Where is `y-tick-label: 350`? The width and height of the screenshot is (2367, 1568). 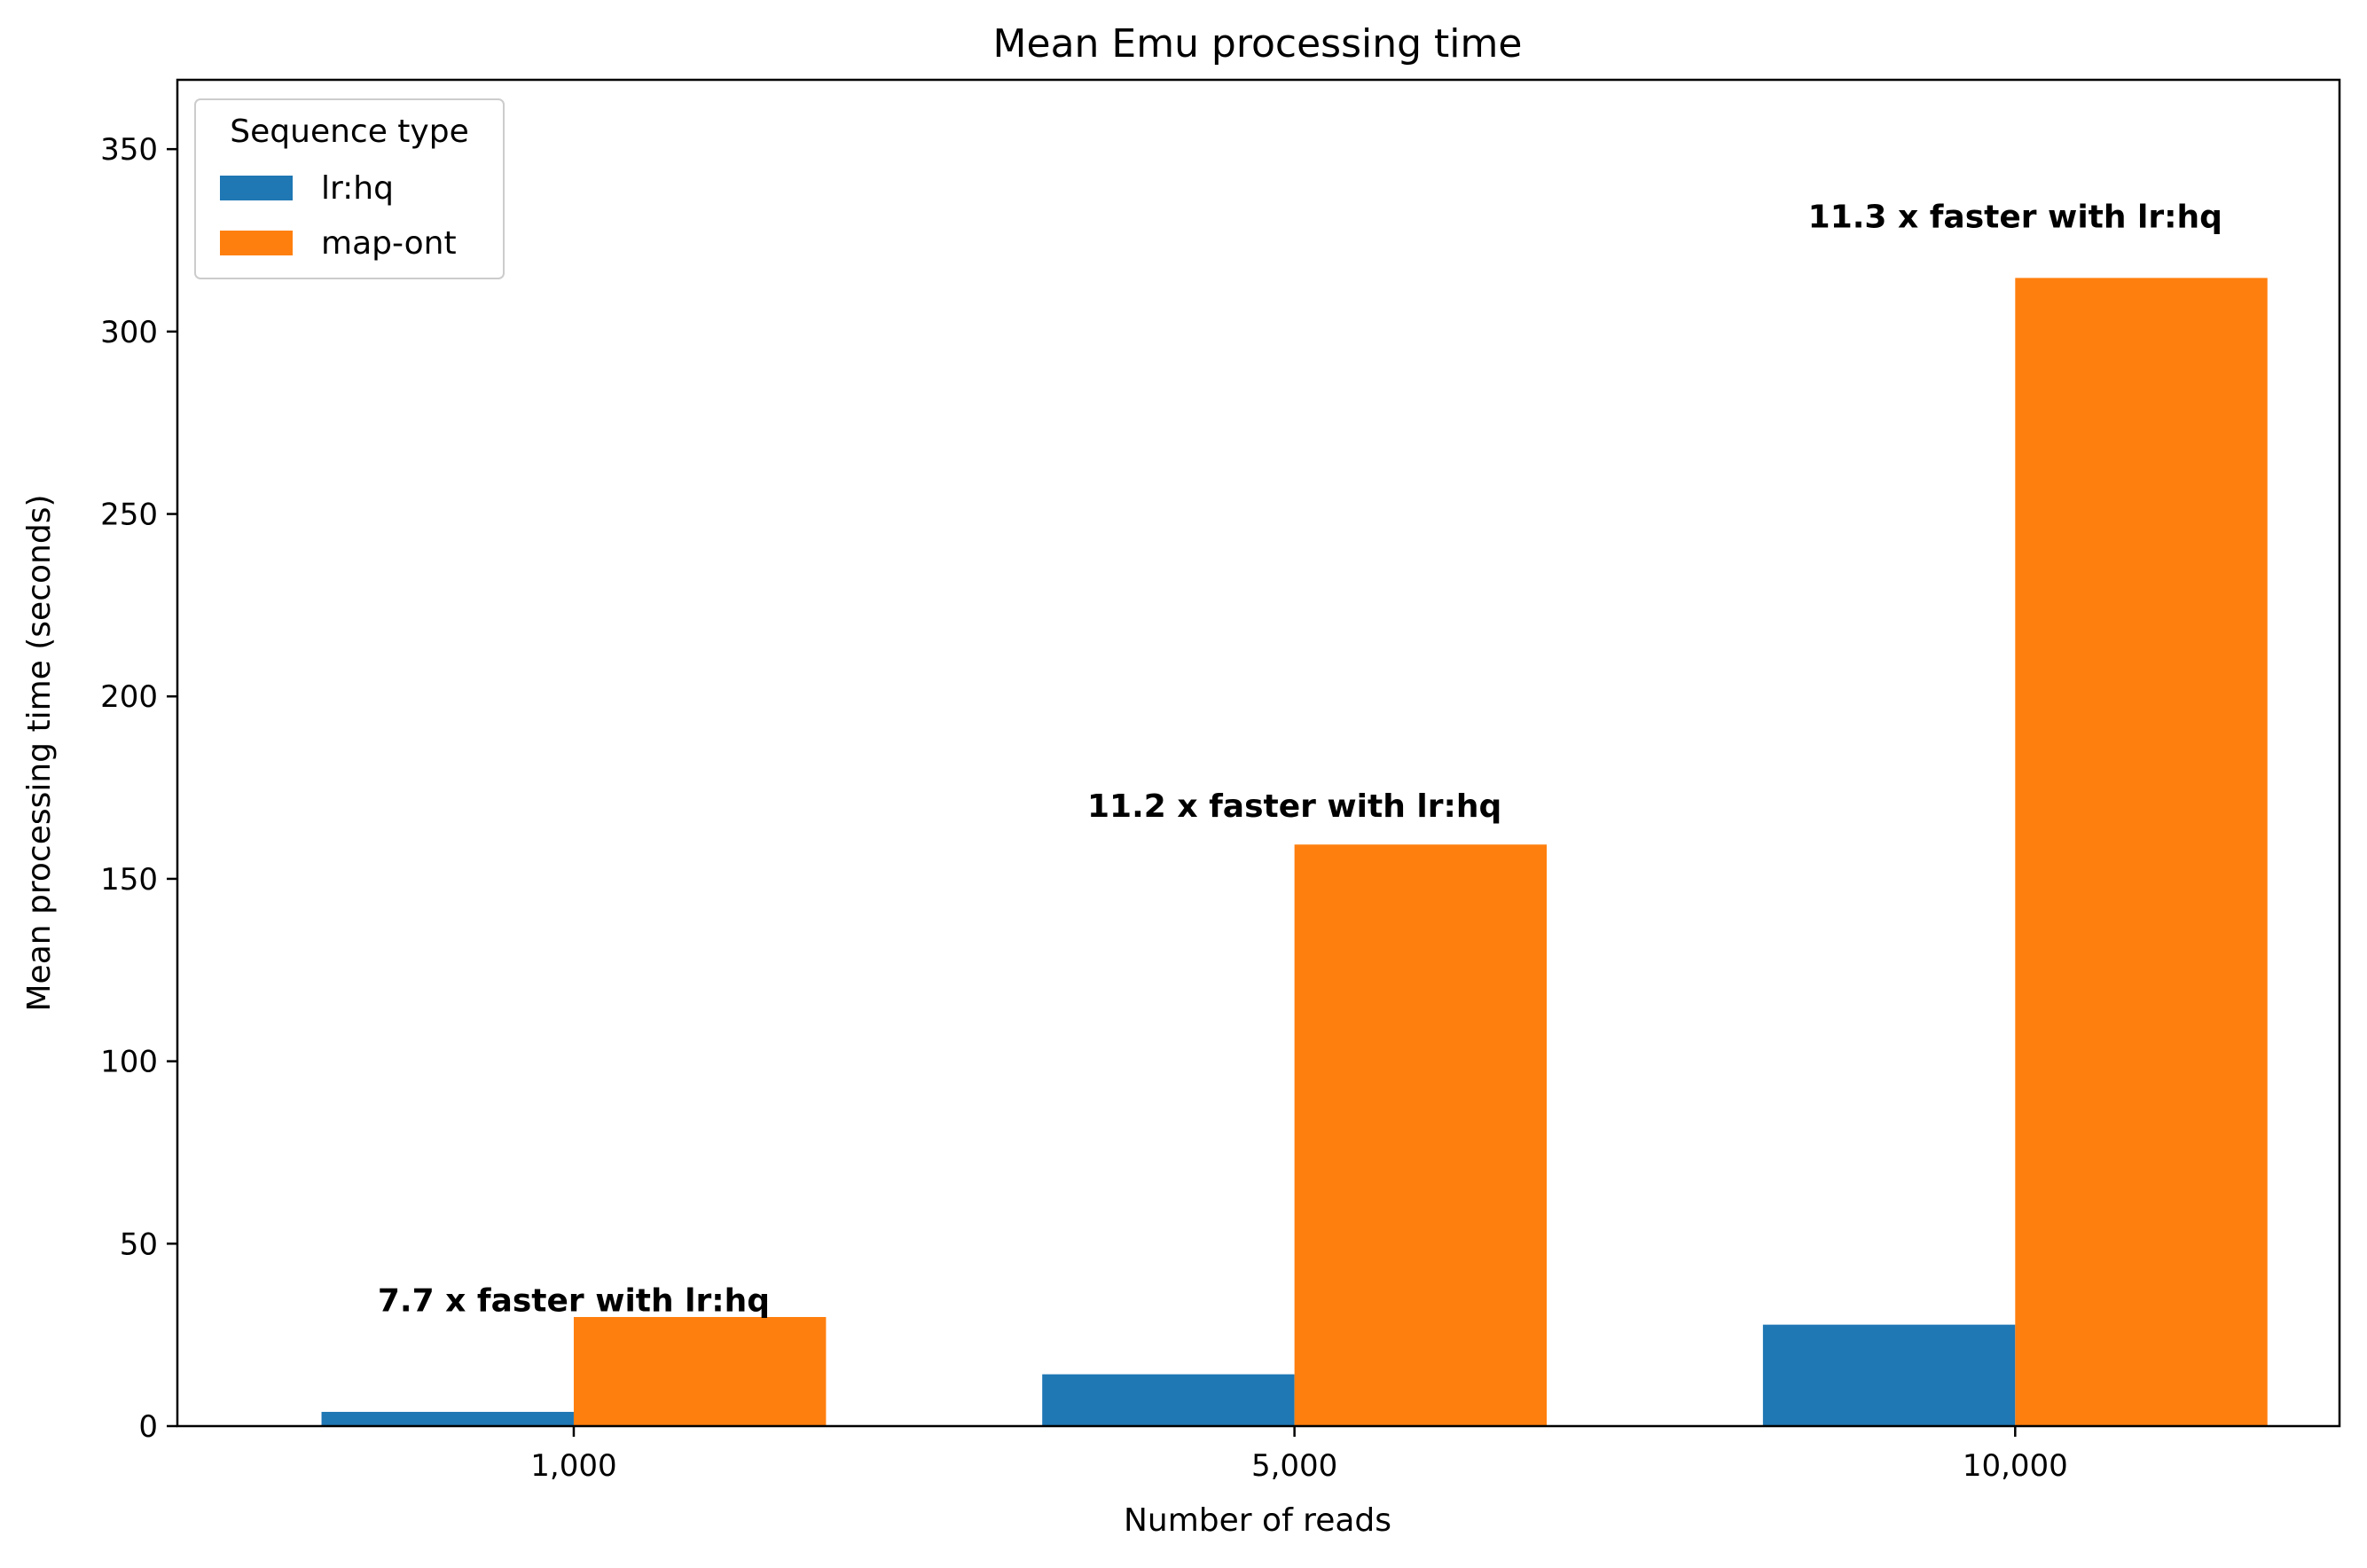
y-tick-label: 350 is located at coordinates (129, 150).